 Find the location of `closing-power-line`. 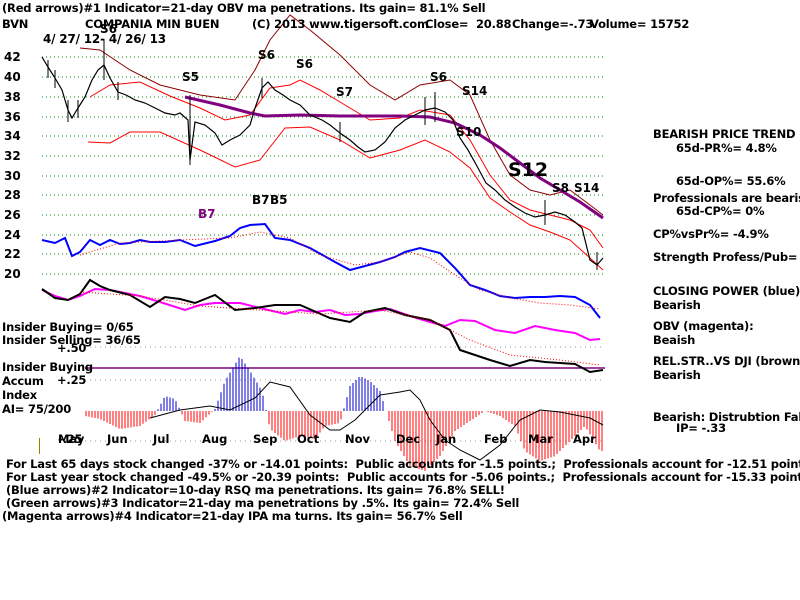

closing-power-line is located at coordinates (321, 270).